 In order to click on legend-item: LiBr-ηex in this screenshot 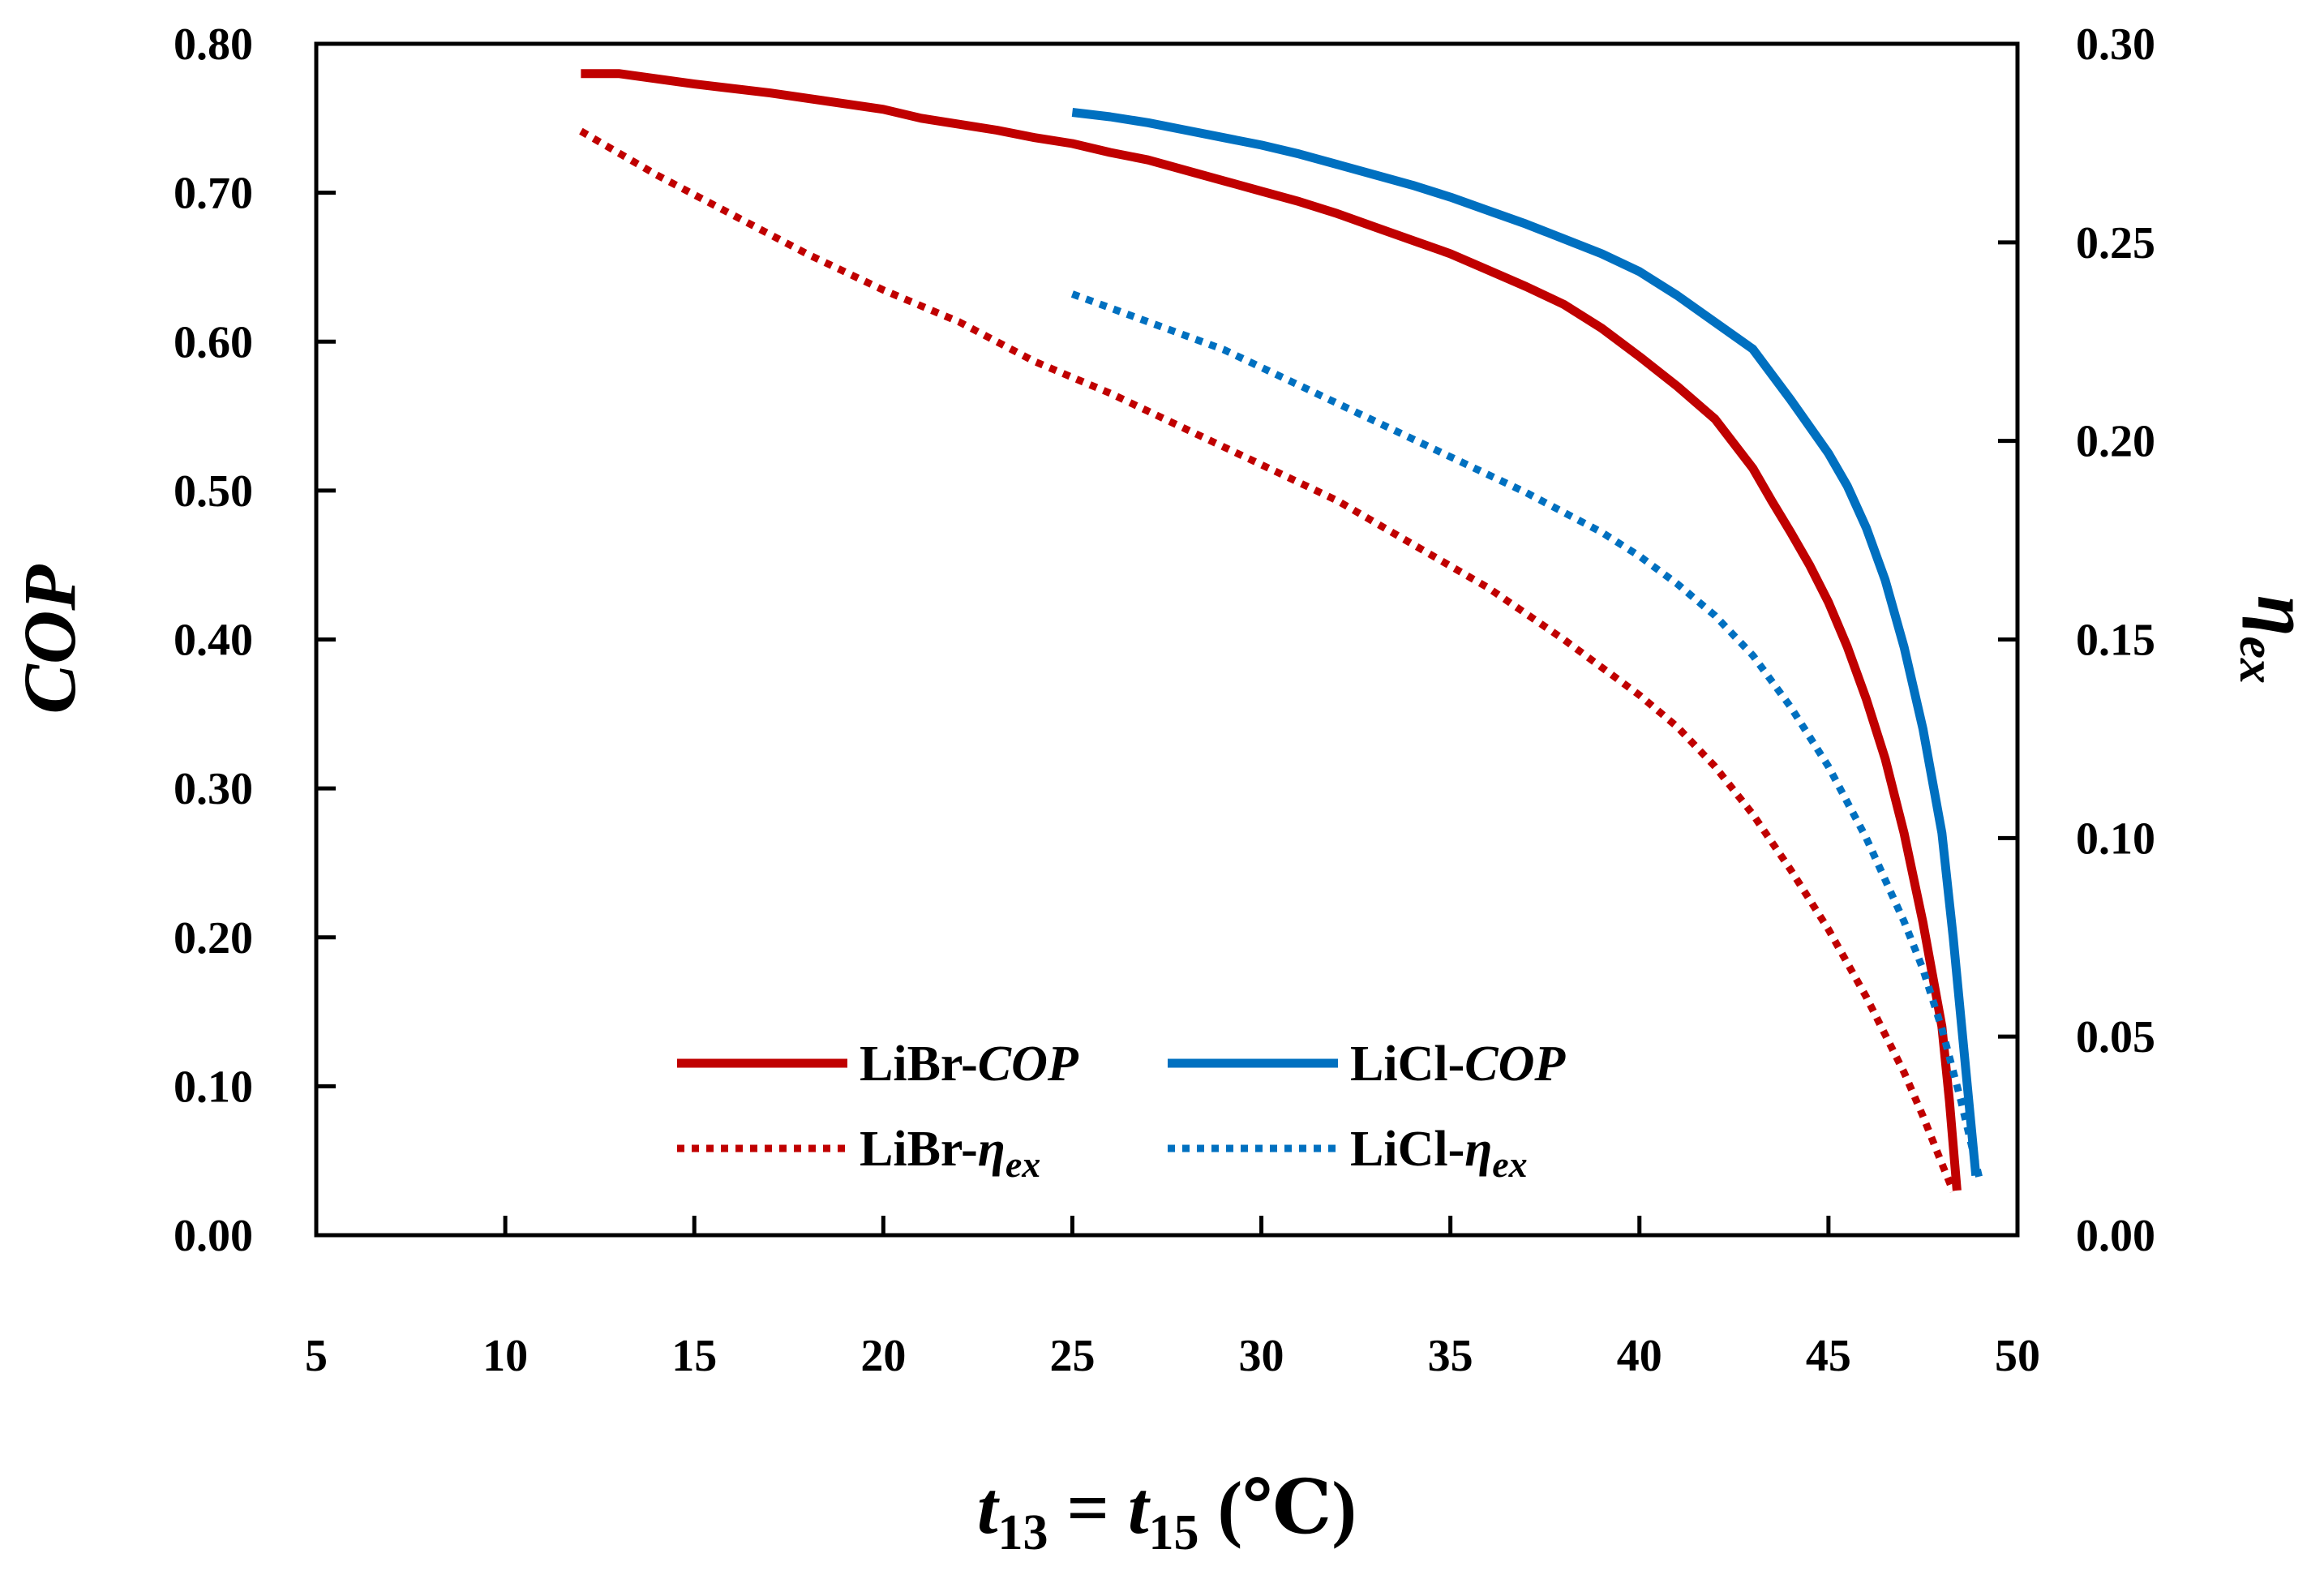, I will do `click(858, 1154)`.